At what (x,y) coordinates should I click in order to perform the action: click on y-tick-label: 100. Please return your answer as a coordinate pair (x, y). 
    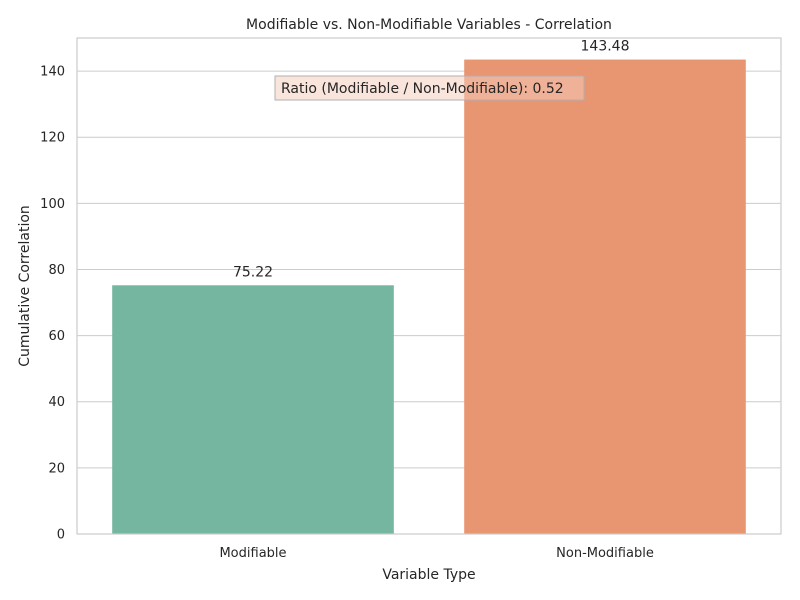
    Looking at the image, I should click on (52, 204).